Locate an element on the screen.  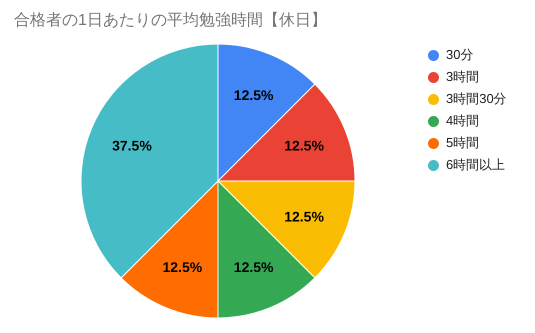
legend-label: 3時間 is located at coordinates (463, 77).